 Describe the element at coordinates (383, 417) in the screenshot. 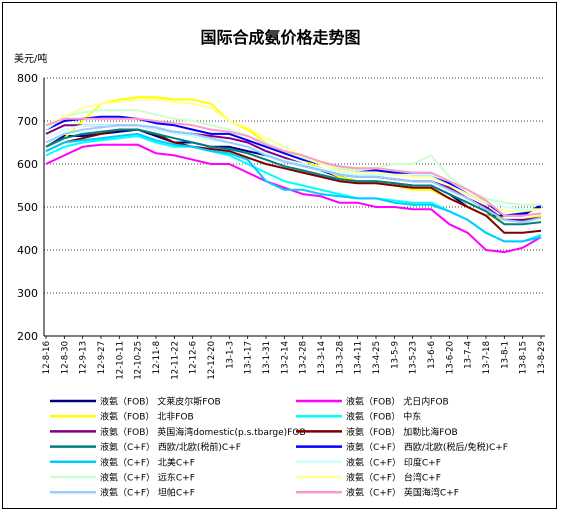

I see `legend-label: 液氨（FOB） 中东` at that location.